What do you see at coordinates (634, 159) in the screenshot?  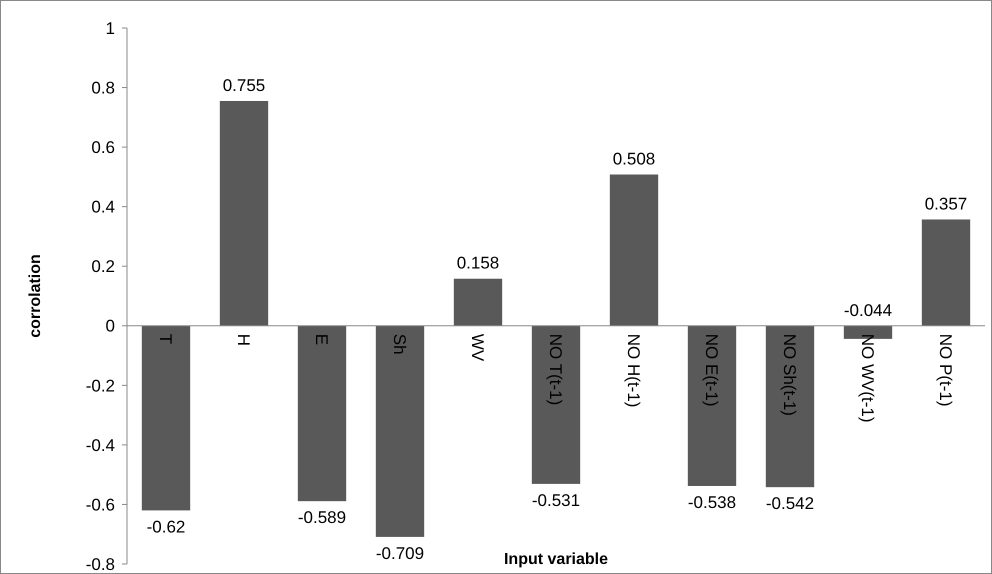 I see `data-label: 0.508` at bounding box center [634, 159].